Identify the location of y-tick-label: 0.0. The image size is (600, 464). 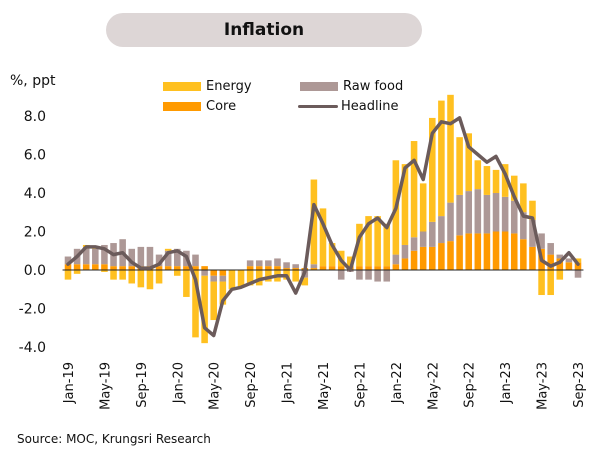
(35, 271).